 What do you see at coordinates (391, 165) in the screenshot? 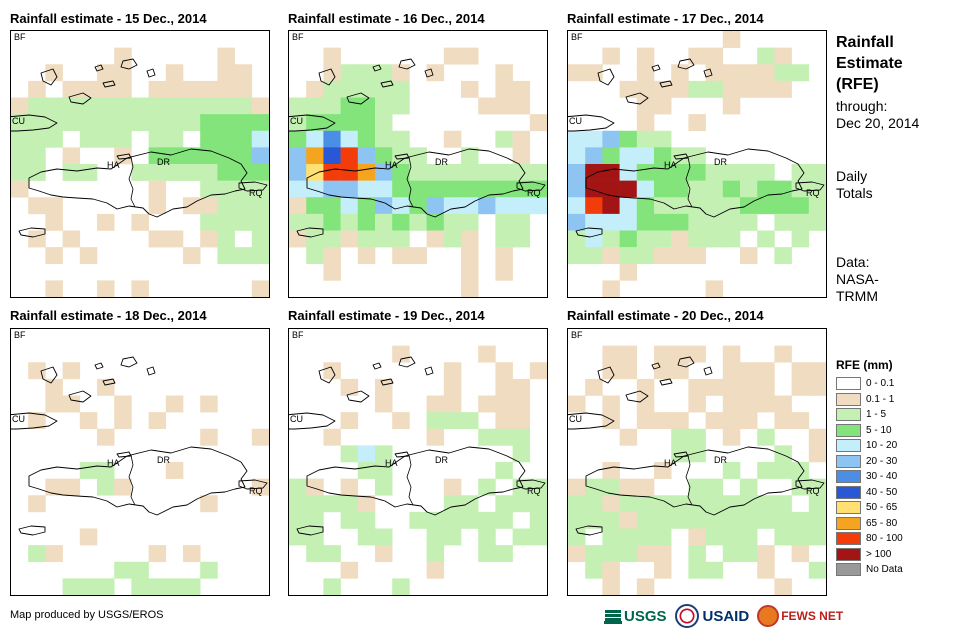
I see `label-ha: HA` at bounding box center [391, 165].